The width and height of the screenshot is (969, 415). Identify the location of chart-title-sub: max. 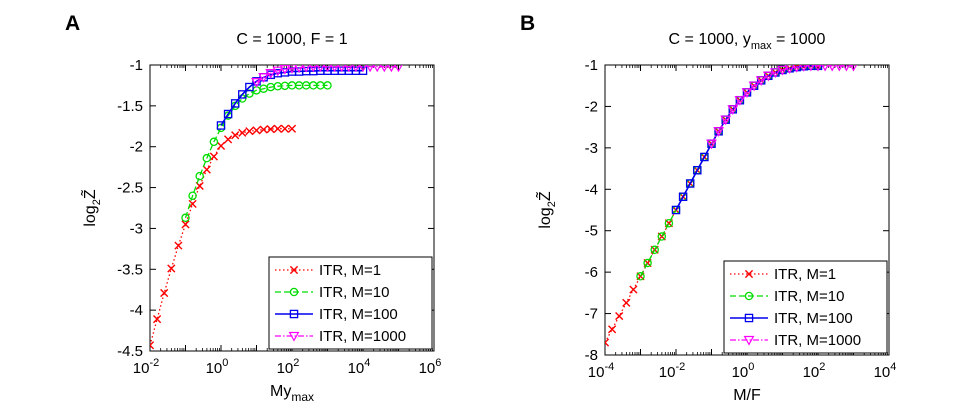
(761, 46).